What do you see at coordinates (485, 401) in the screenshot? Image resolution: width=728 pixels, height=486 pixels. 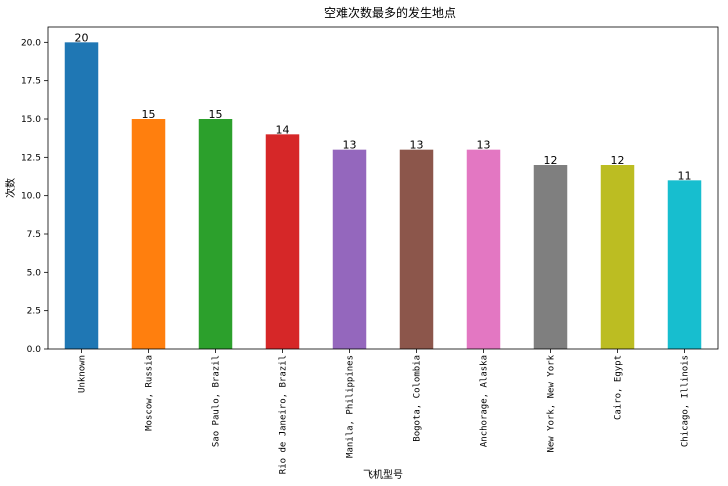 I see `x-tick-label: Anchorage, Alaska` at bounding box center [485, 401].